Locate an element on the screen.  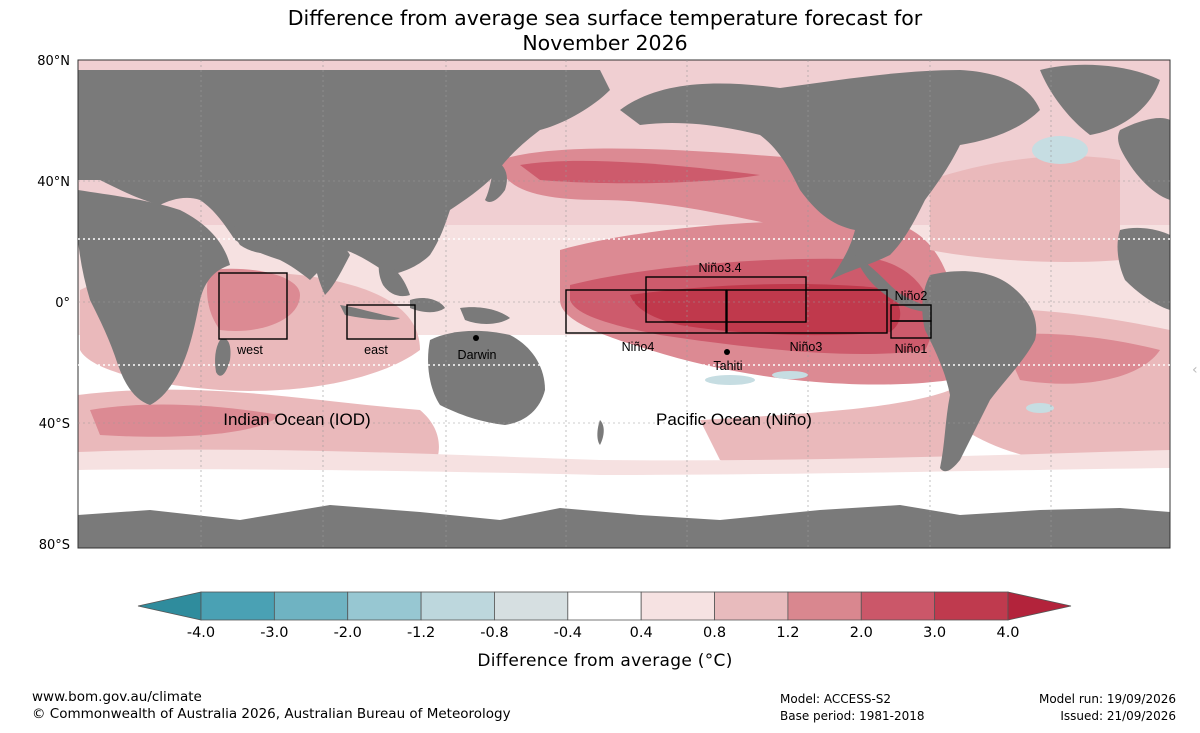
nino3-box is located at coordinates (807, 311).